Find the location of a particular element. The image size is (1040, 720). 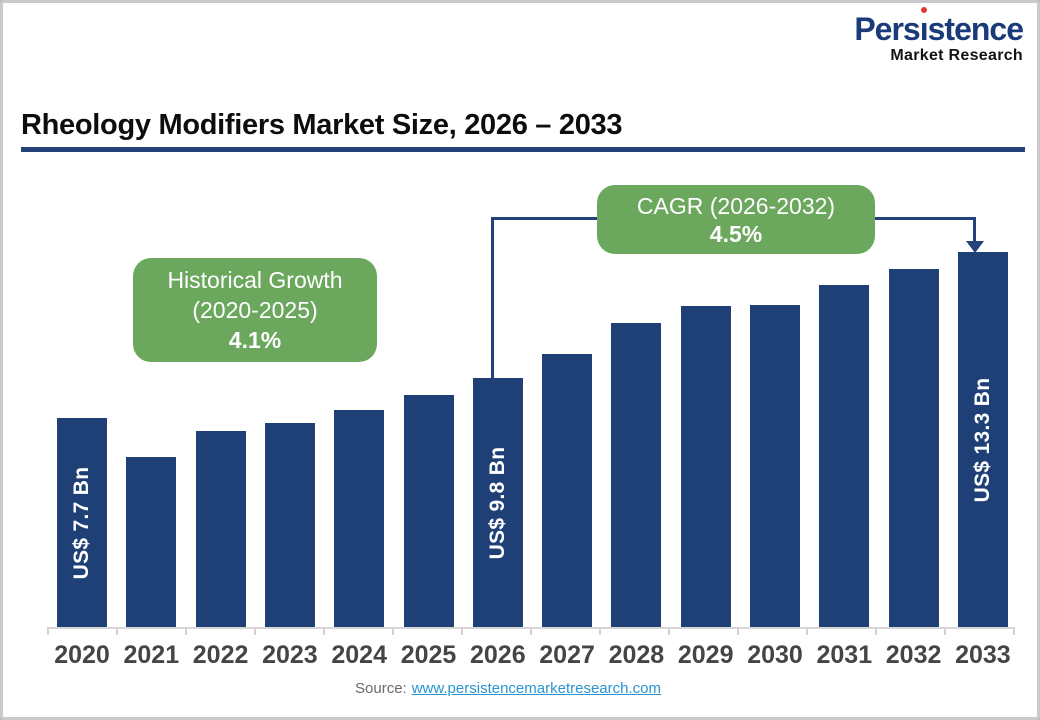

arrow-down-icon is located at coordinates (975, 247).